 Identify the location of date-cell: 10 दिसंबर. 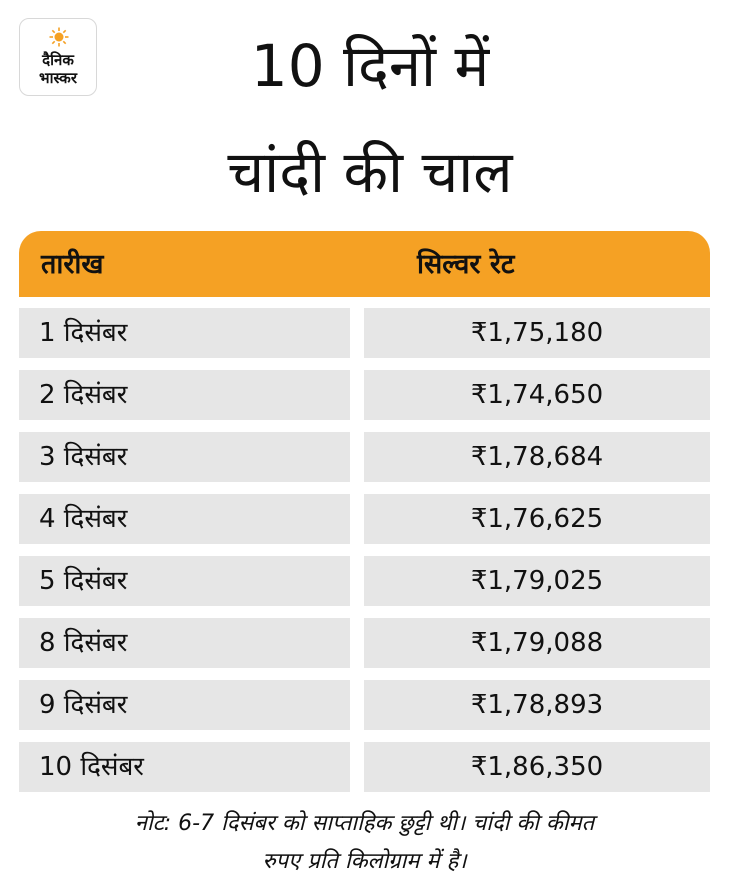
(184, 767).